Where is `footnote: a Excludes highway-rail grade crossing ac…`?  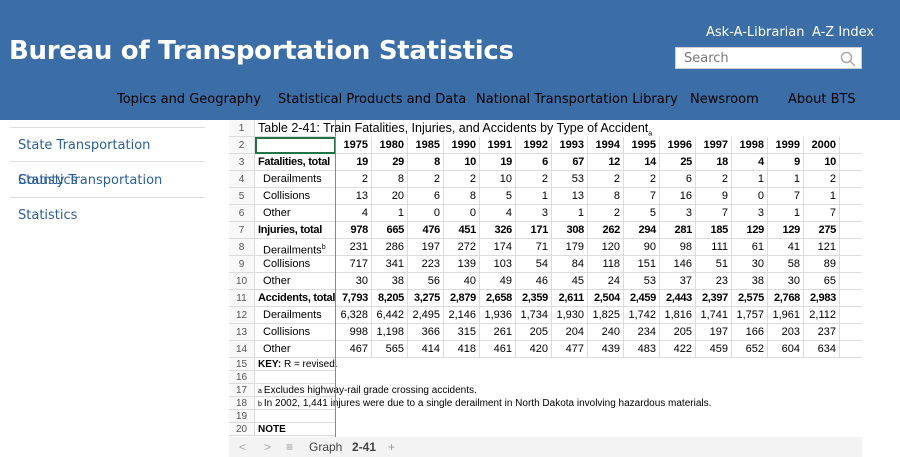 footnote: a Excludes highway-rail grade crossing ac… is located at coordinates (367, 390).